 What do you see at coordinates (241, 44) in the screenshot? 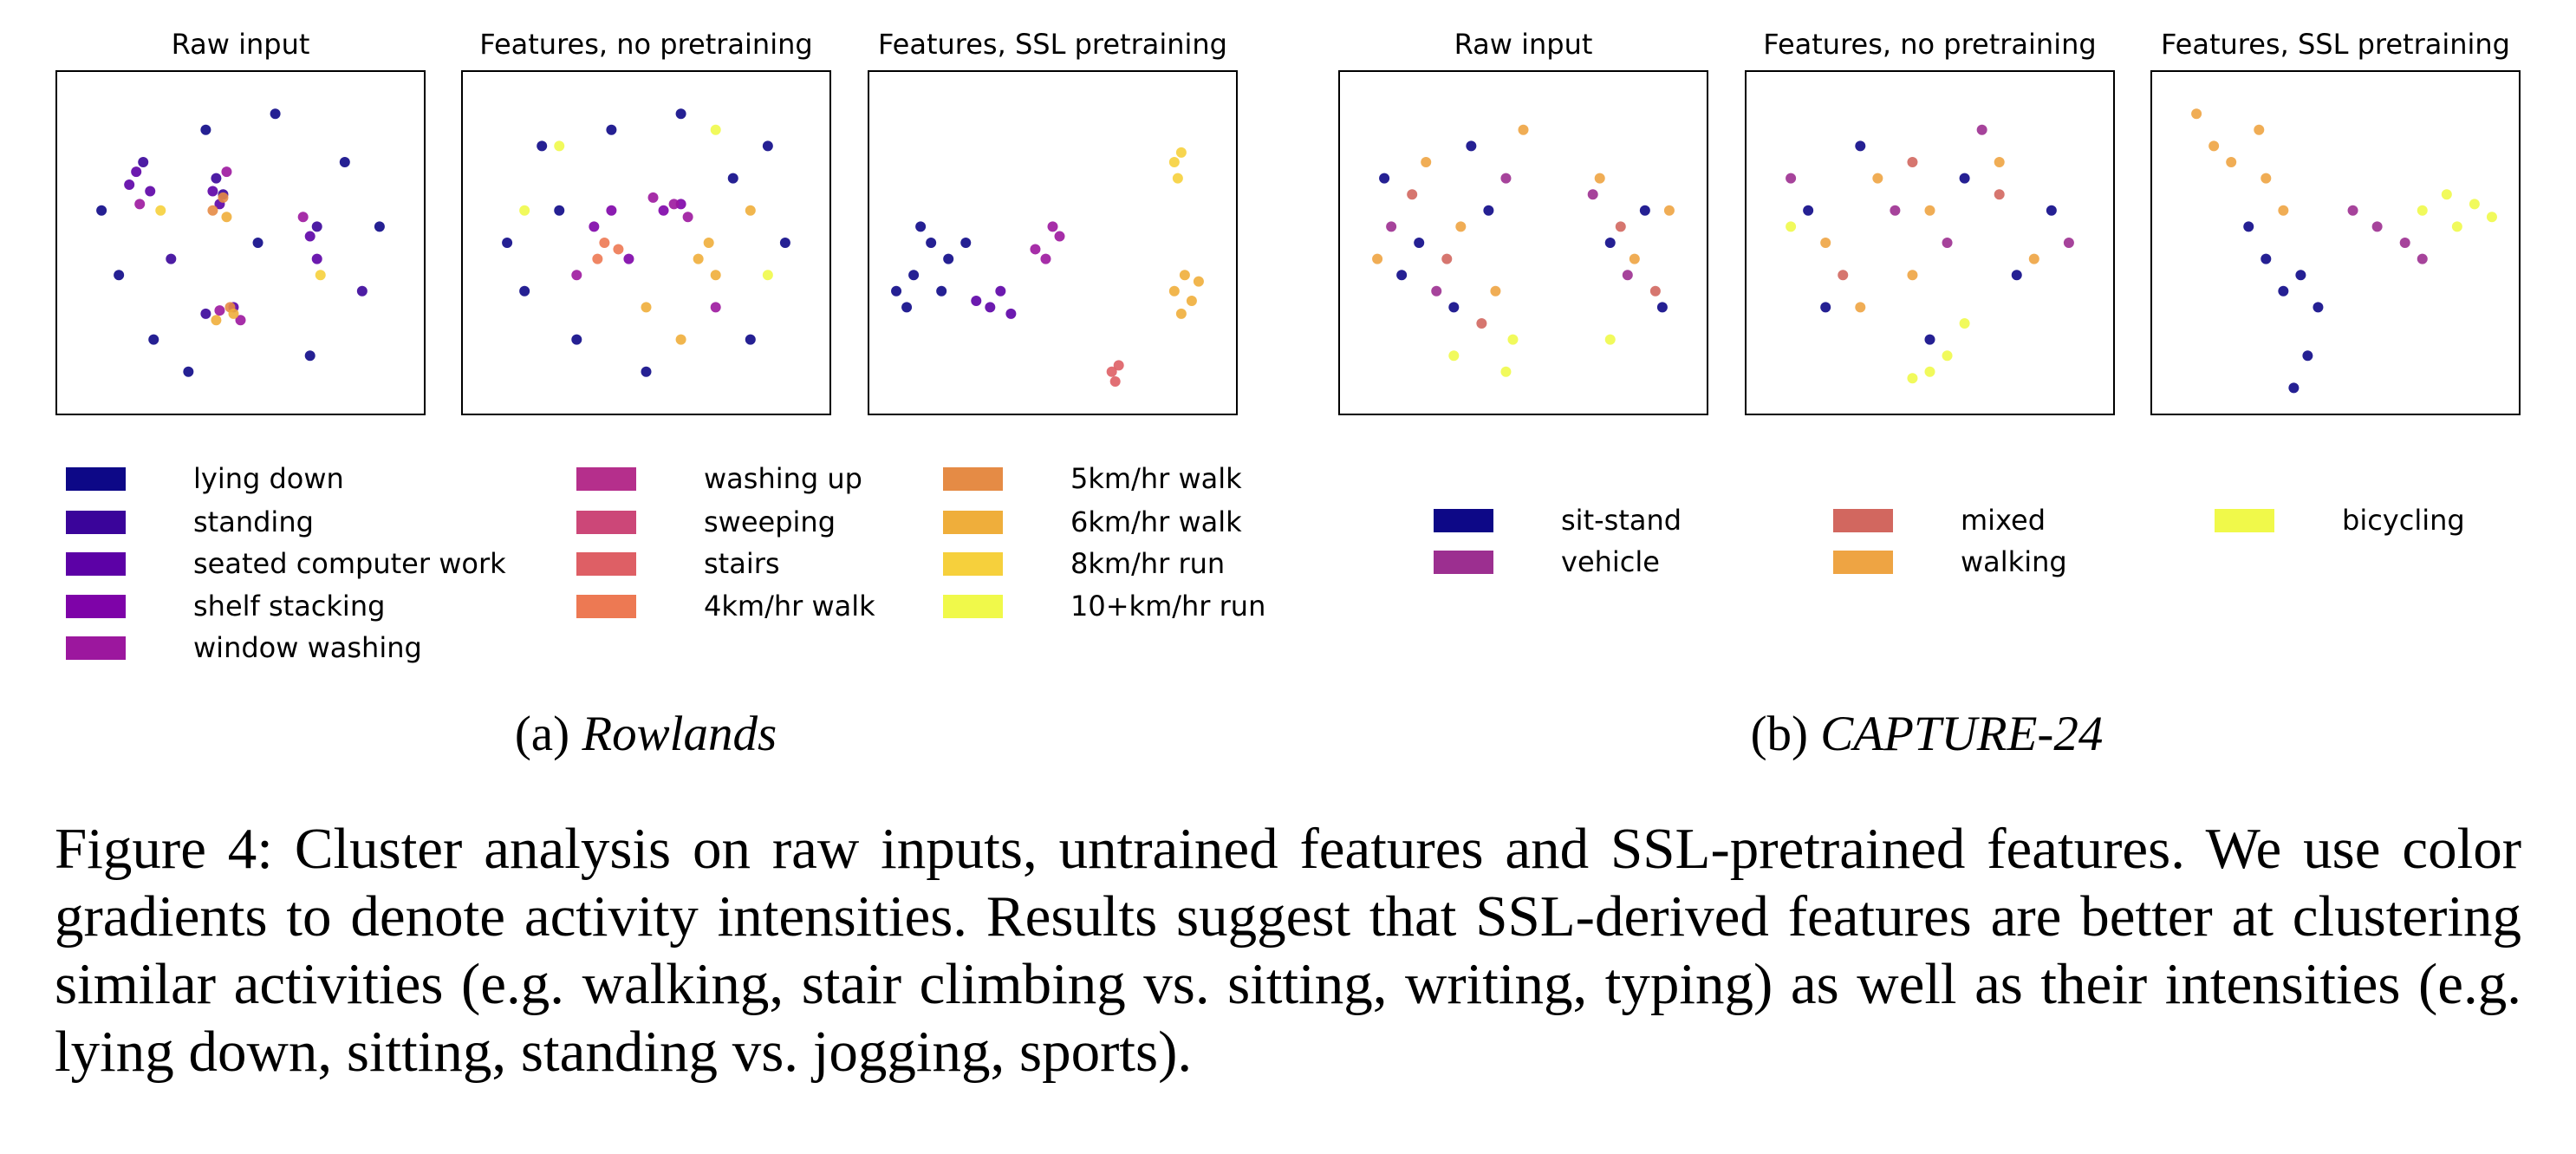
I see `panel-title: Raw input` at bounding box center [241, 44].